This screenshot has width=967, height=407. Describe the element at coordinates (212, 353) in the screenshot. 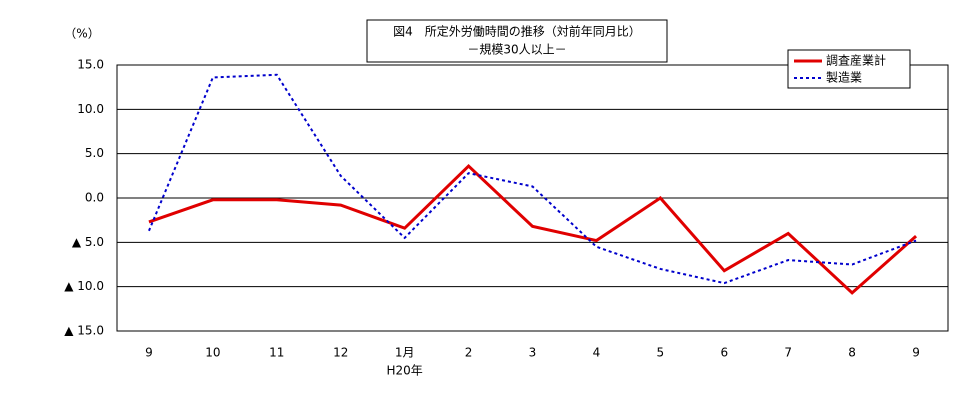

I see `x-tick-label: 10` at that location.